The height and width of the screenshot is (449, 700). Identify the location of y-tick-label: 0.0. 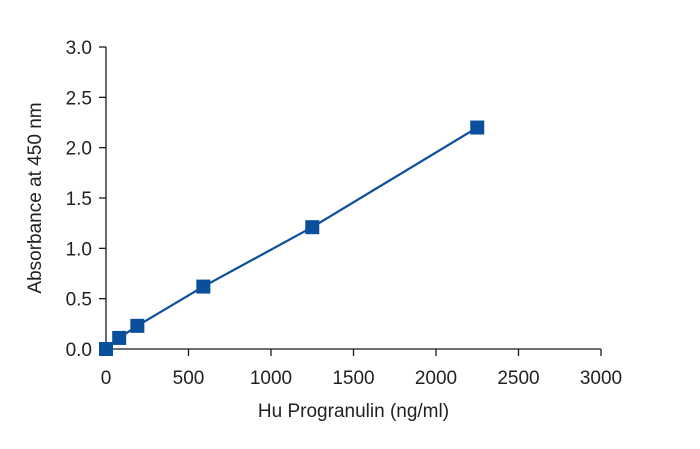
(79, 350).